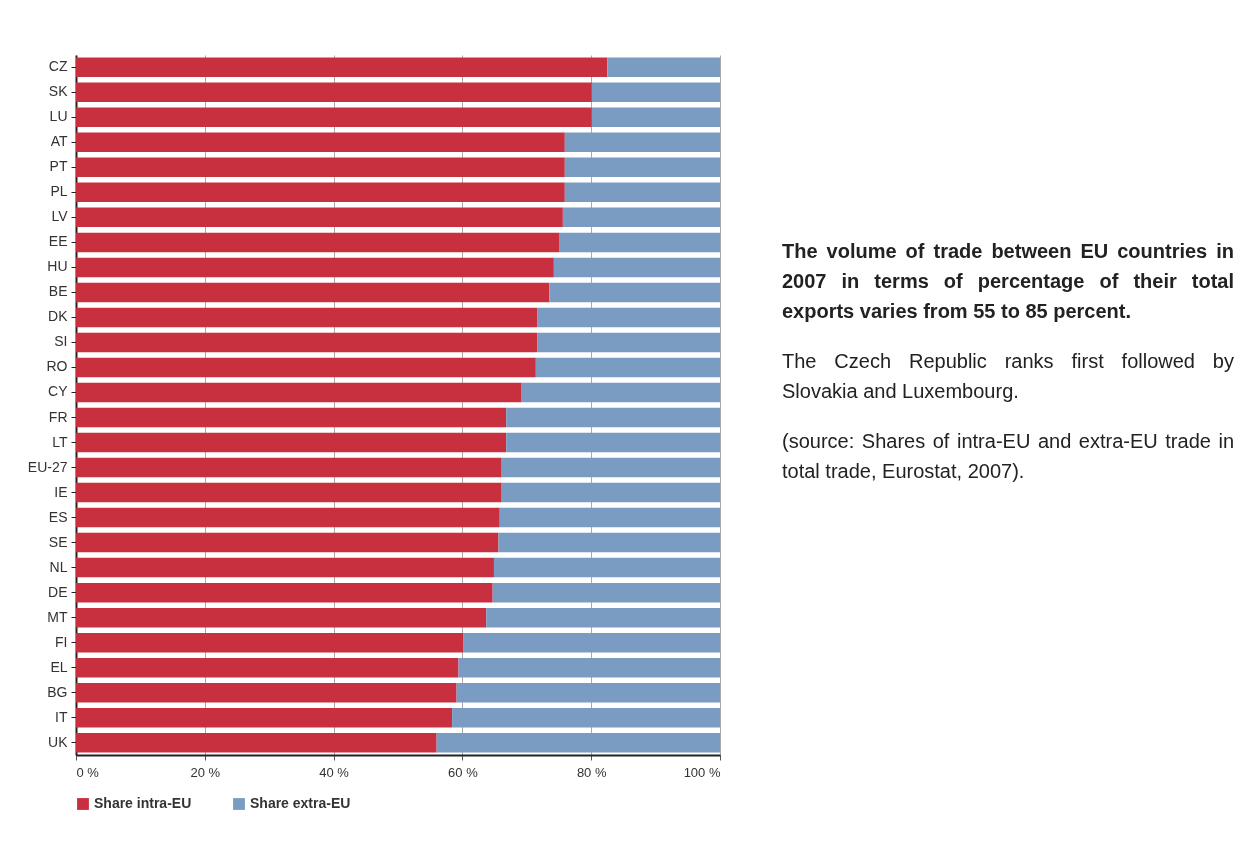 This screenshot has height=850, width=1247. I want to click on y-tick-label: UK, so click(58, 741).